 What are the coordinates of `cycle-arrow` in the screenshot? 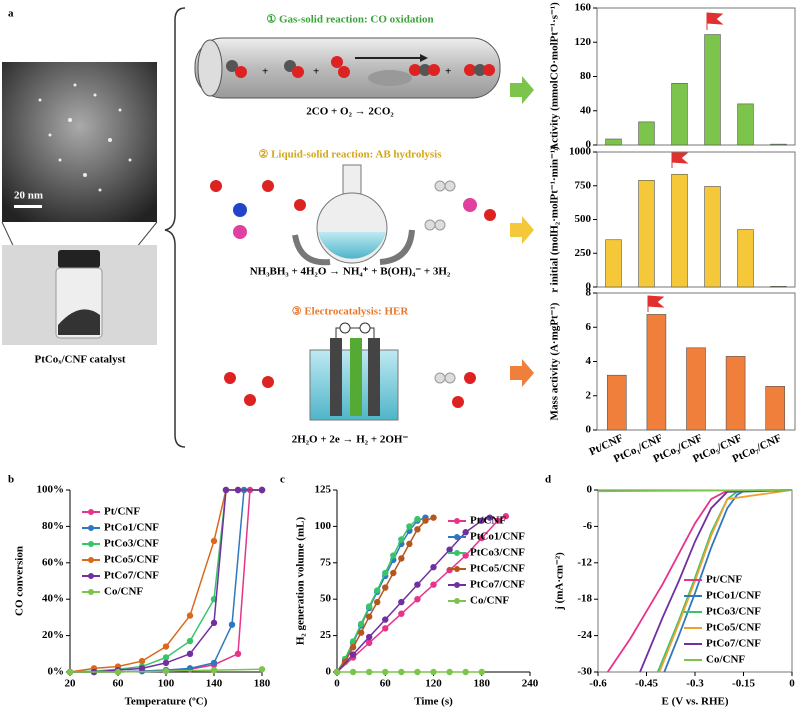 It's located at (311, 250).